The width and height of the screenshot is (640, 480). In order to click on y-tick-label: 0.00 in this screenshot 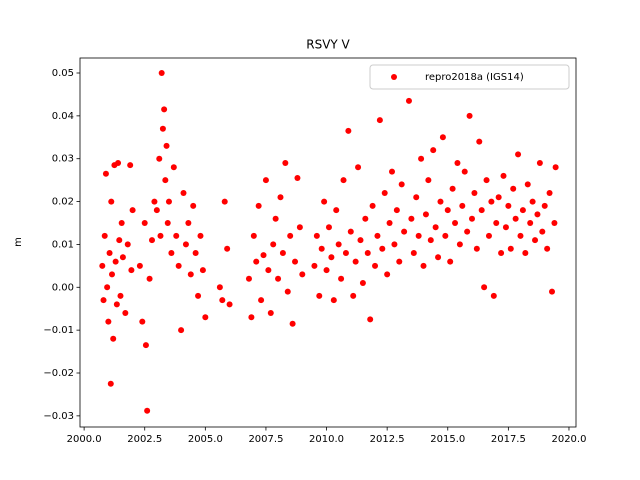, I will do `click(63, 287)`.